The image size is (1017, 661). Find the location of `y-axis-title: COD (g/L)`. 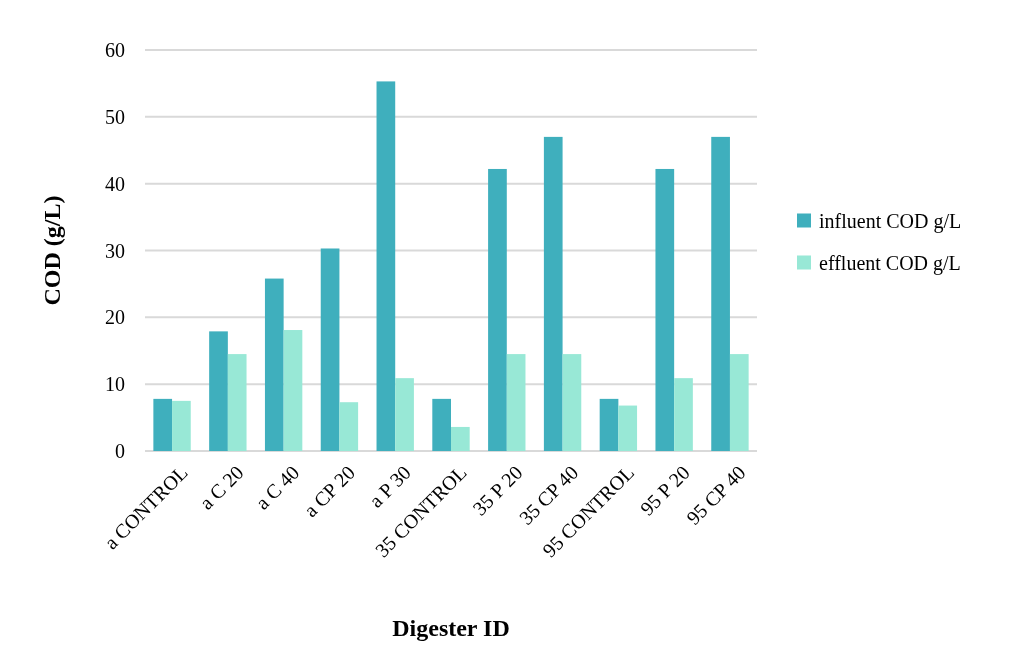

y-axis-title: COD (g/L) is located at coordinates (52, 250).